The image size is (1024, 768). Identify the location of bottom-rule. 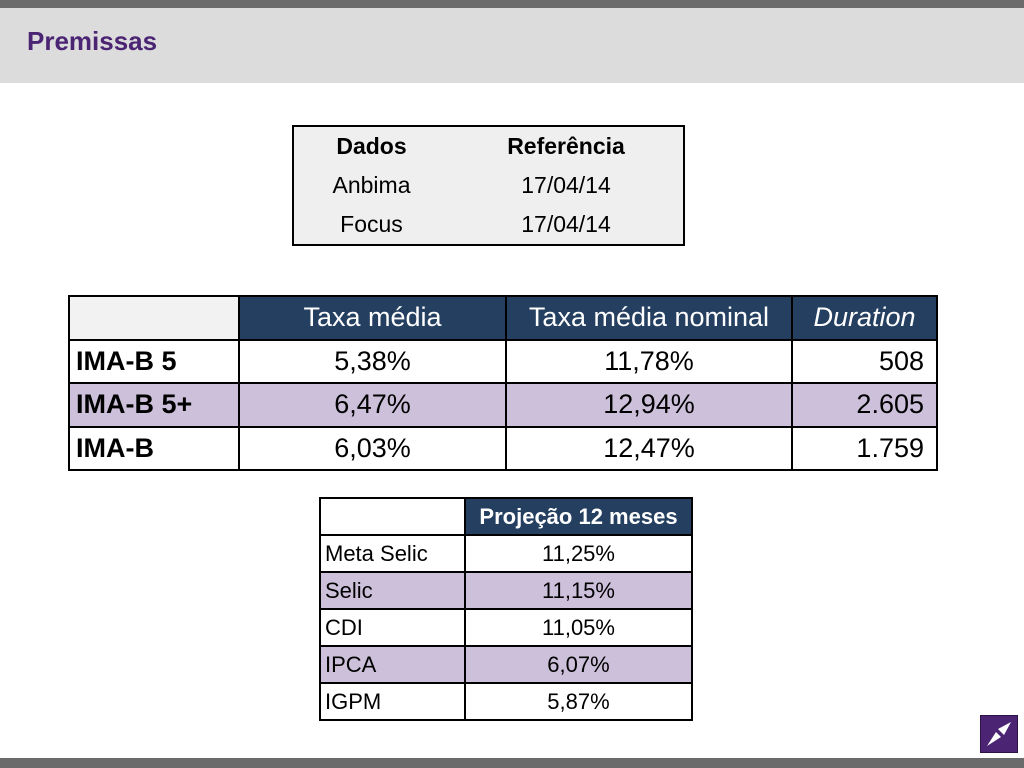
(512, 763).